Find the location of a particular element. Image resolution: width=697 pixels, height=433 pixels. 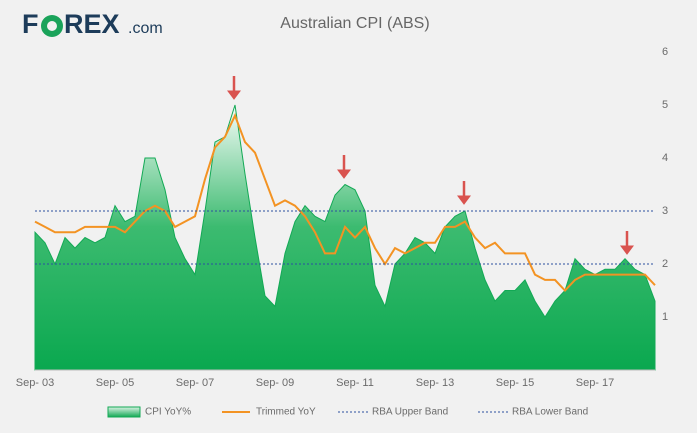

legend-swatch is located at coordinates (124, 412).